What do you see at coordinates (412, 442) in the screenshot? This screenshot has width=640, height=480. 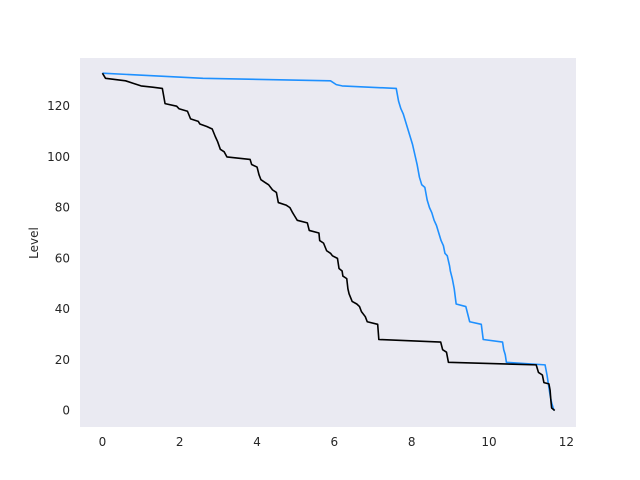 I see `x-tick-label: 8` at bounding box center [412, 442].